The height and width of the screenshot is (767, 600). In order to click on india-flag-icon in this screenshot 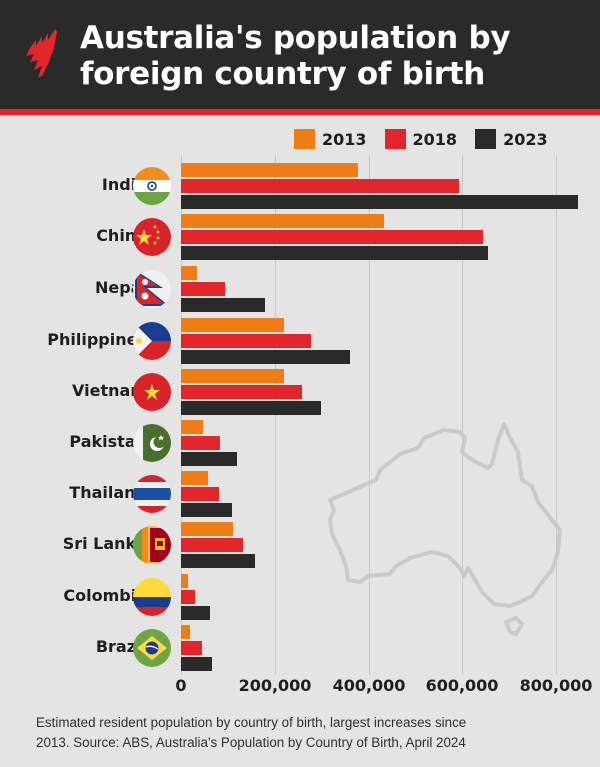, I will do `click(152, 186)`.